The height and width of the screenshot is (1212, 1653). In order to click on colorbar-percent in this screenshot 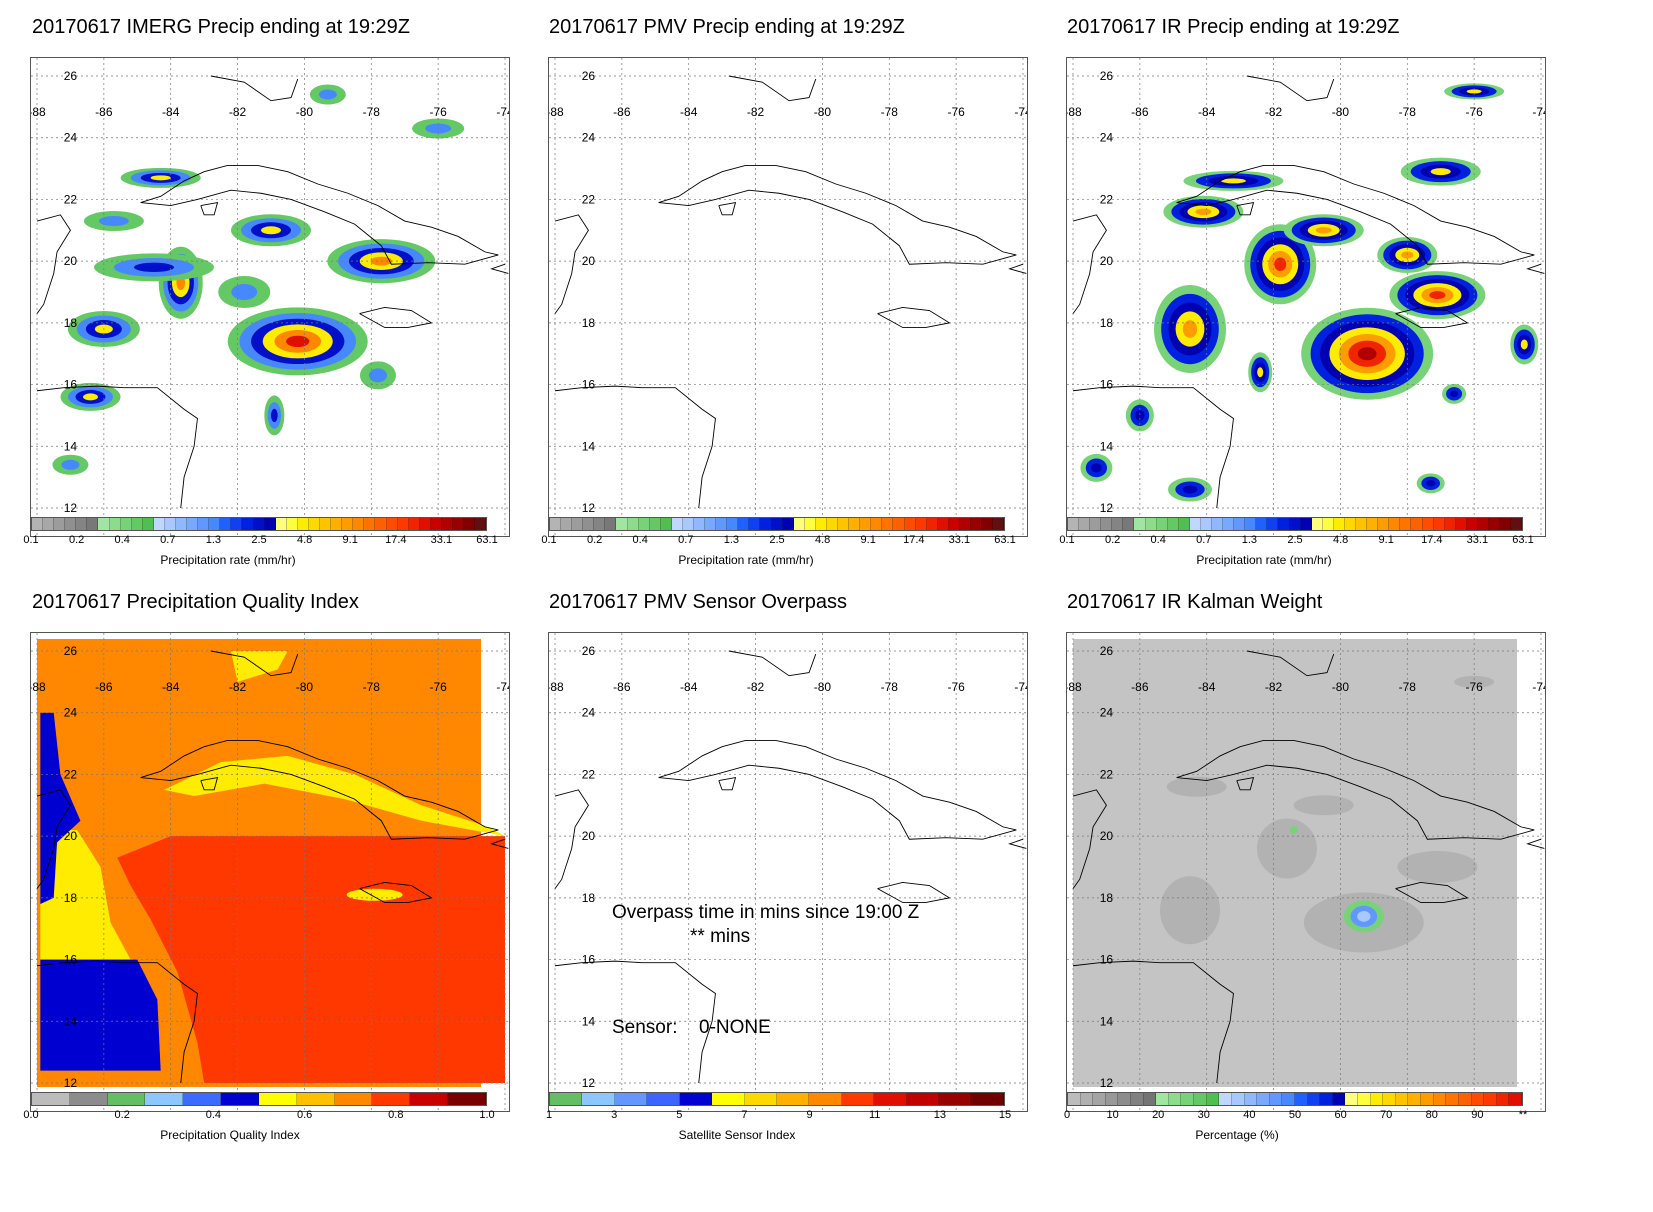, I will do `click(1295, 1099)`.